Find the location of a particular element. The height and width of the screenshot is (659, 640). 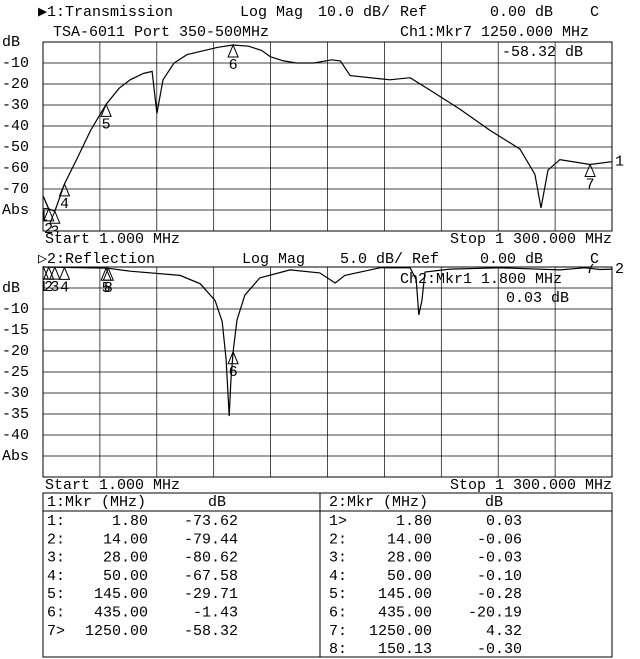

table-db: -73.62 is located at coordinates (211, 521).